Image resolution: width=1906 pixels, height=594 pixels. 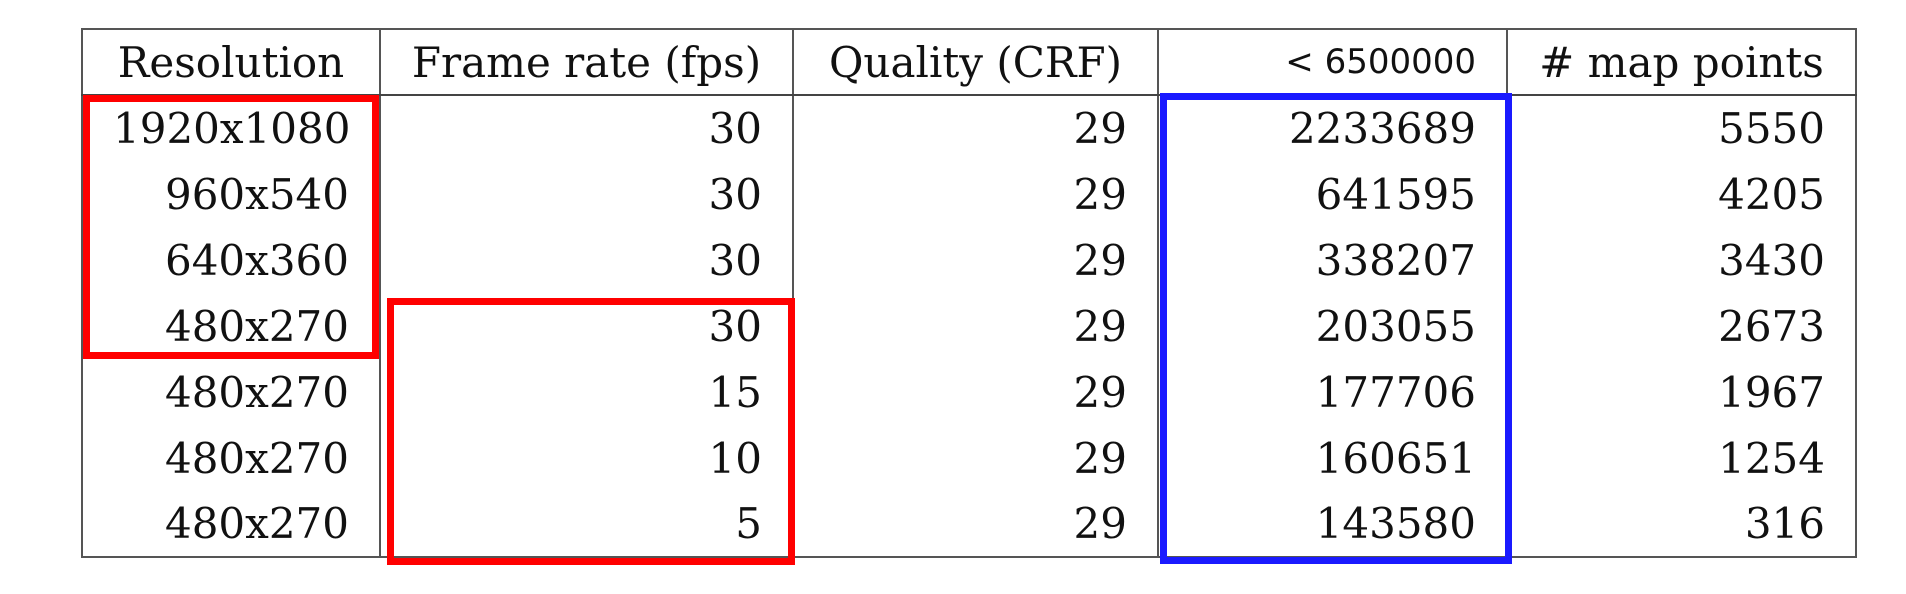 What do you see at coordinates (1681, 326) in the screenshot?
I see `cell-map-points: 2673` at bounding box center [1681, 326].